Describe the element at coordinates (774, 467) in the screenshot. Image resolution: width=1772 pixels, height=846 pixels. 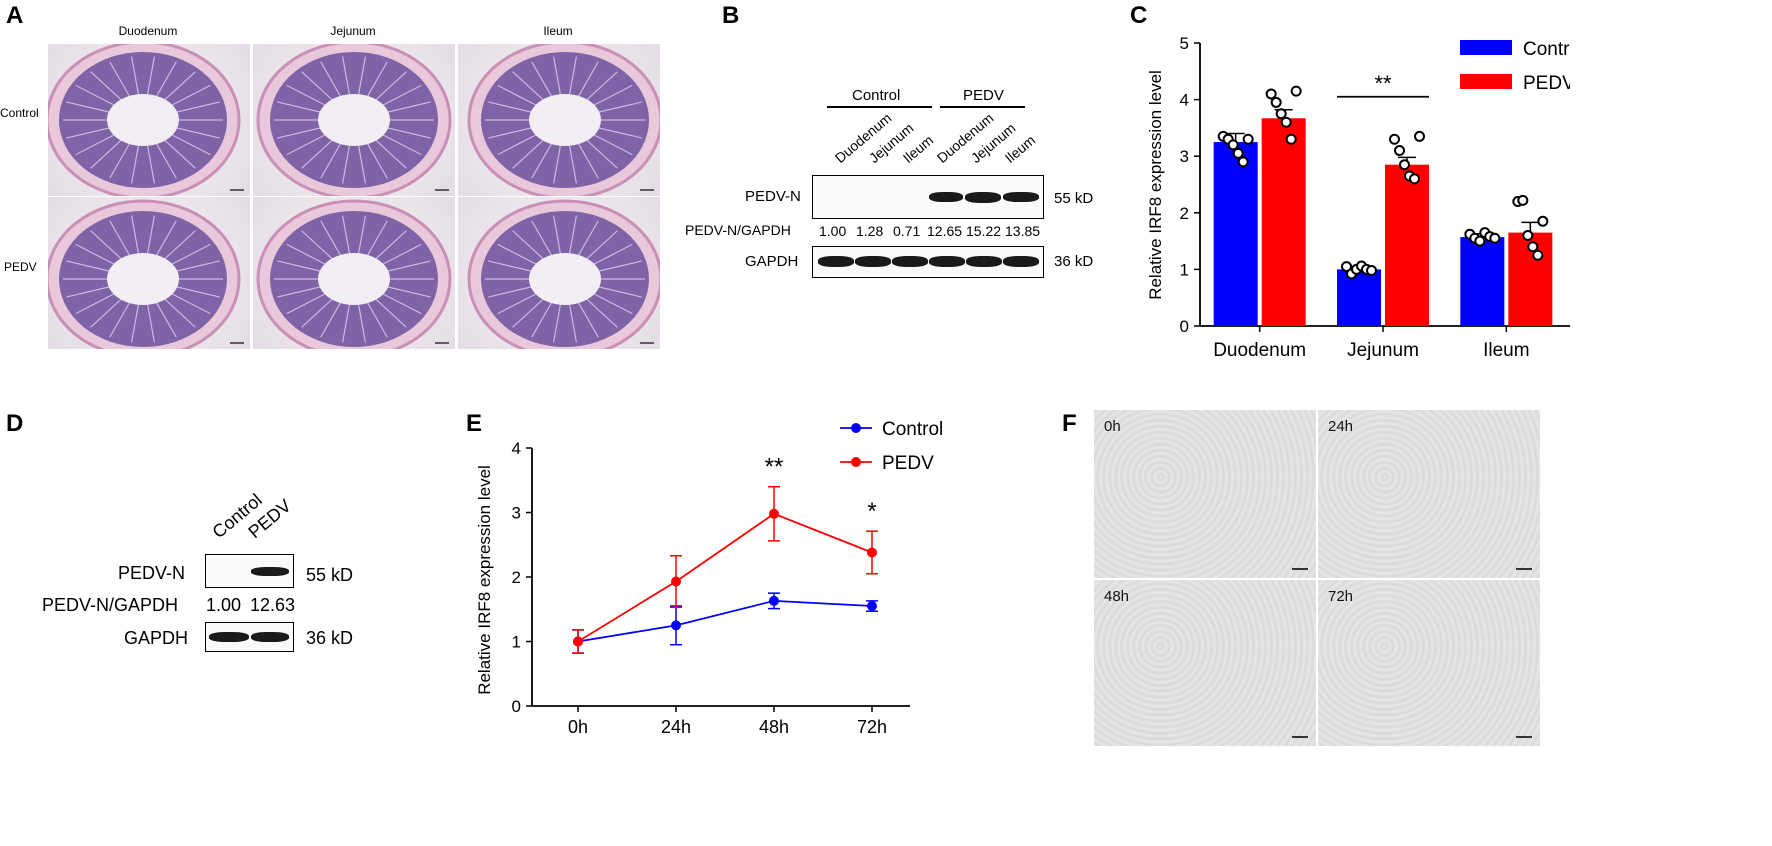
I see `significance-marker: **` at that location.